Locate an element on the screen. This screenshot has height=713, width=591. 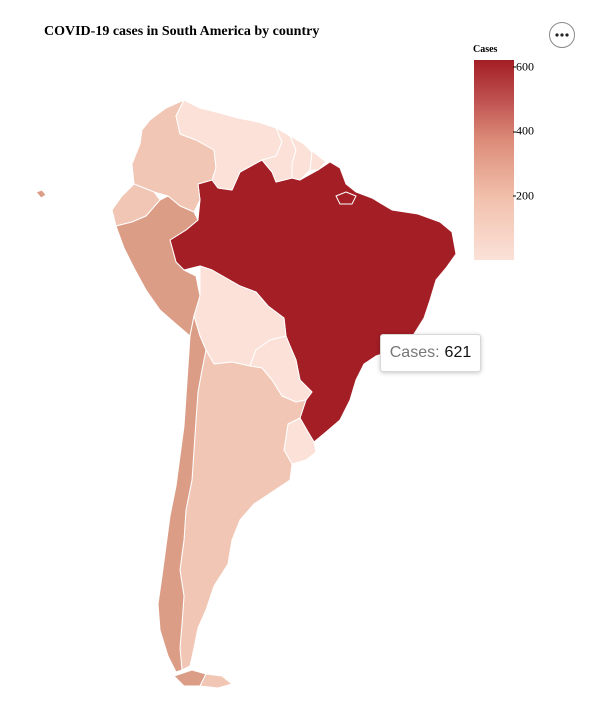
region-chile is located at coordinates (182, 494).